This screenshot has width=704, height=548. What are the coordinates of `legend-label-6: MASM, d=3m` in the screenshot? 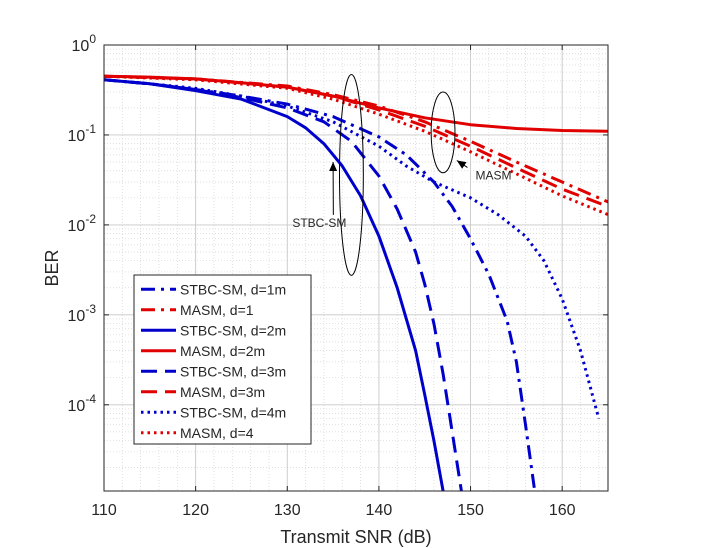 It's located at (222, 392).